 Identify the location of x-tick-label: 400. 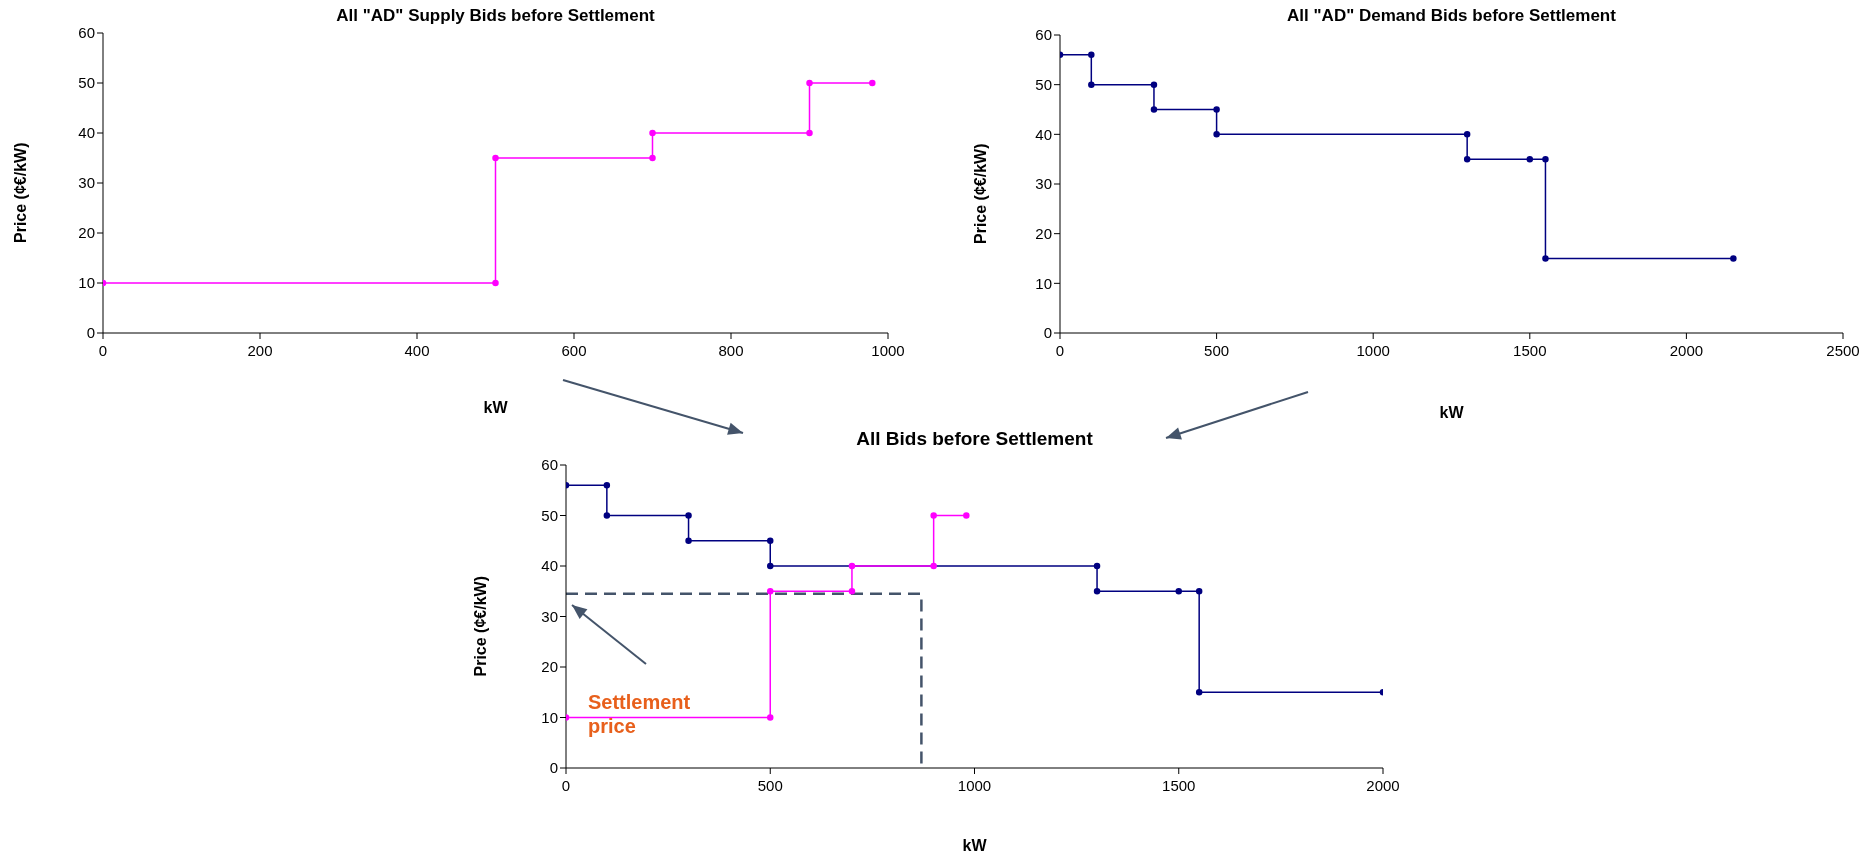
(417, 350).